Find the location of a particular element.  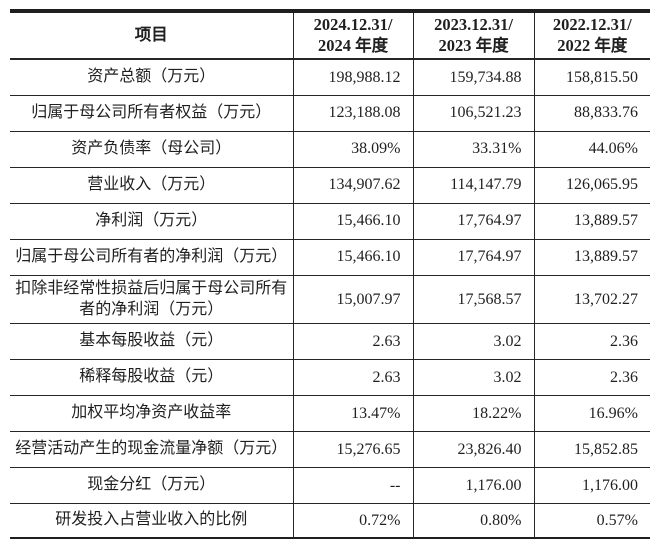

value-2024: 0.72% is located at coordinates (352, 521).